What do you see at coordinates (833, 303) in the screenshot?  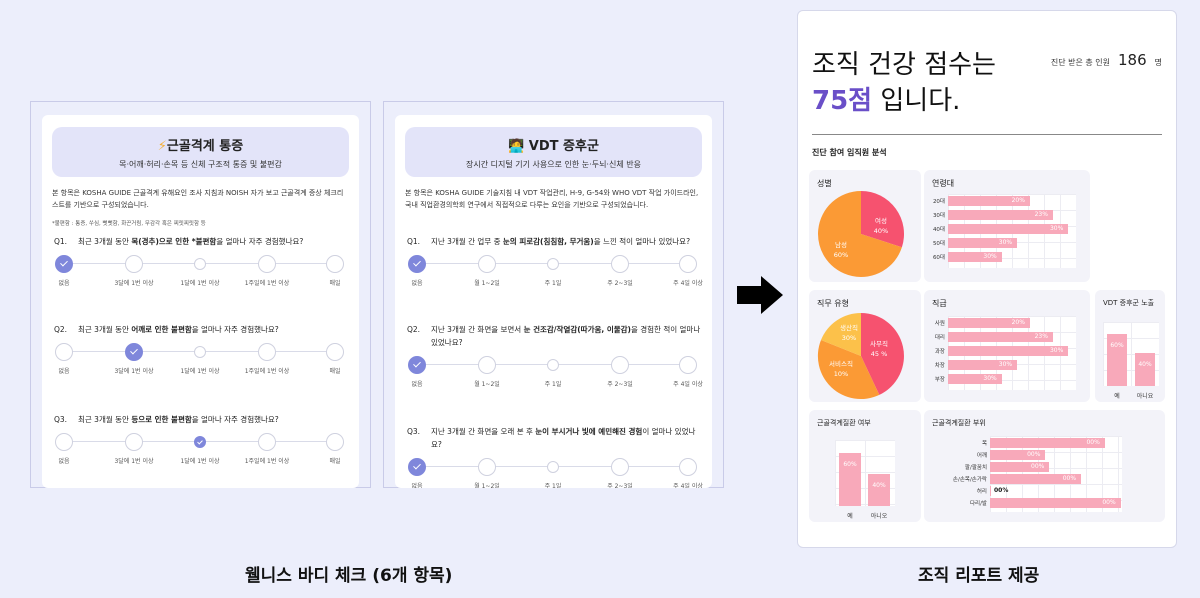 I see `panel-title: 직무 유형` at bounding box center [833, 303].